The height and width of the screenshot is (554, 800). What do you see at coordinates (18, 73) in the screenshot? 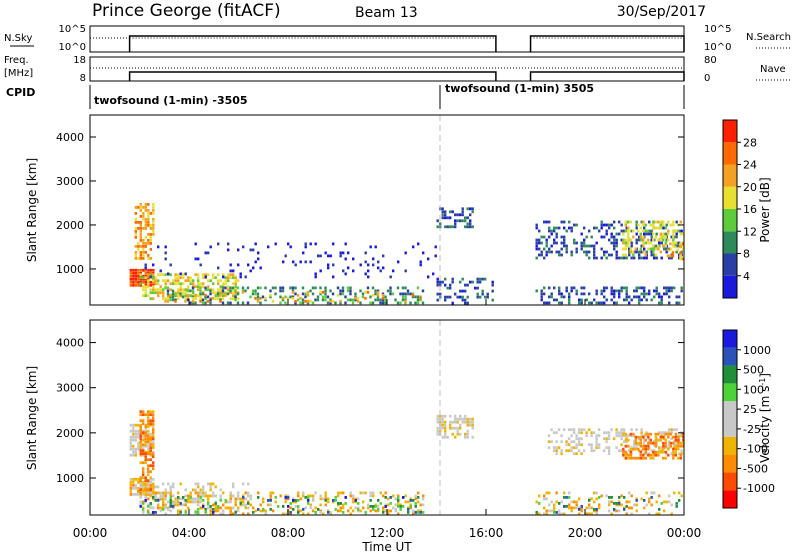
I see `freq-unit-label: [MHz]` at bounding box center [18, 73].